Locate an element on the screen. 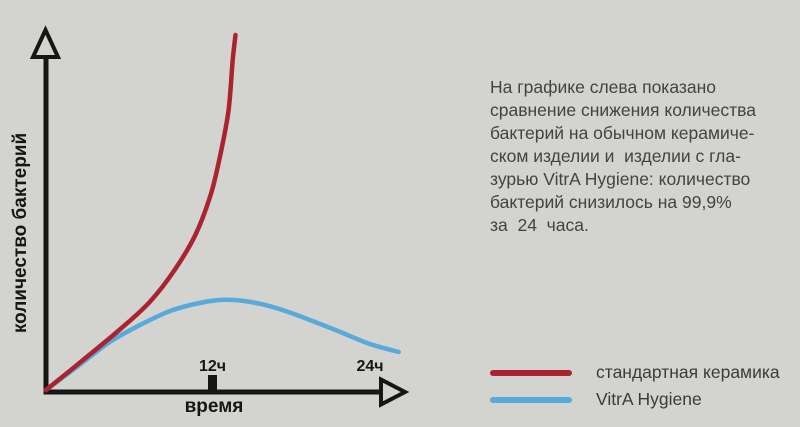  description-line: бактерий на обычном керамиче- is located at coordinates (622, 133).